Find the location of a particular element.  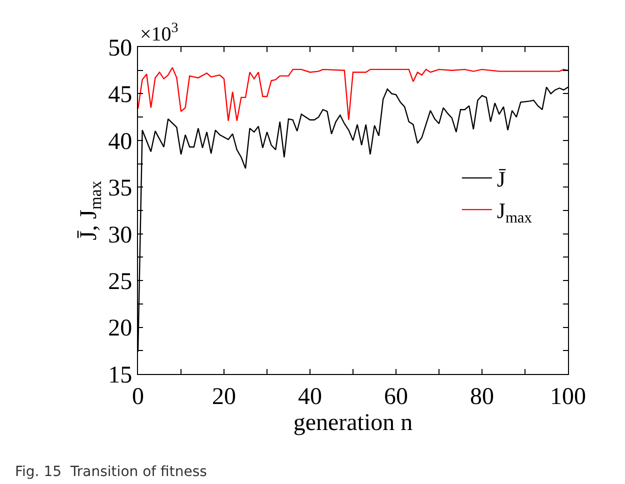

x-tick-label: 0 is located at coordinates (138, 397).